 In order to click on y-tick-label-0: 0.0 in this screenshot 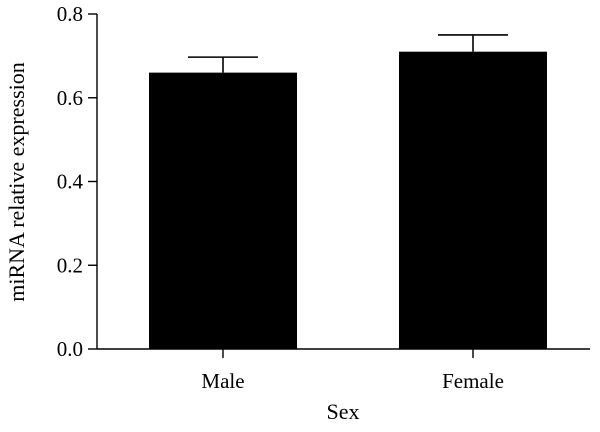, I will do `click(70, 349)`.